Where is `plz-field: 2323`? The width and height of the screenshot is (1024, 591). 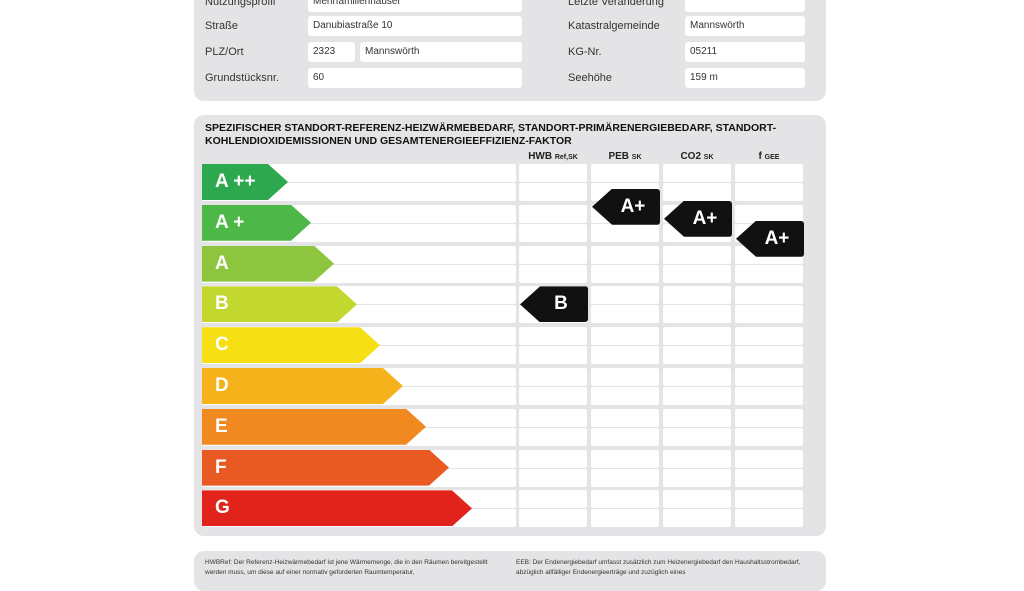 plz-field: 2323 is located at coordinates (331, 52).